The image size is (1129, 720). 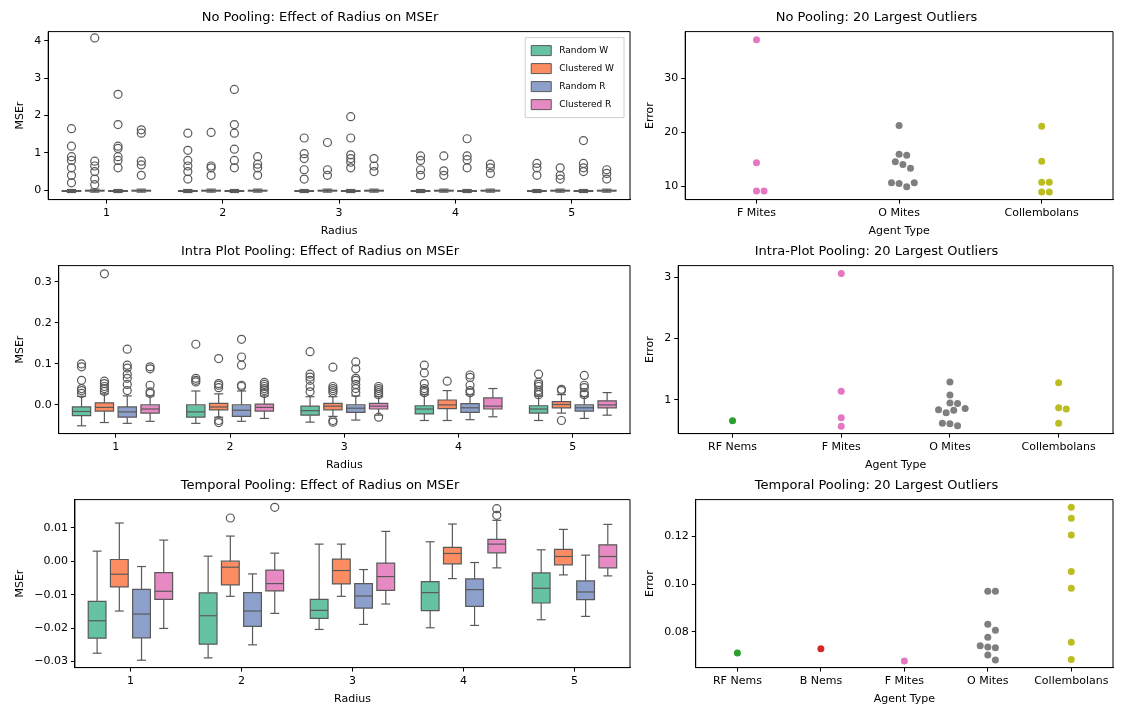 I want to click on x-tick-label: B Nems, so click(x=821, y=681).